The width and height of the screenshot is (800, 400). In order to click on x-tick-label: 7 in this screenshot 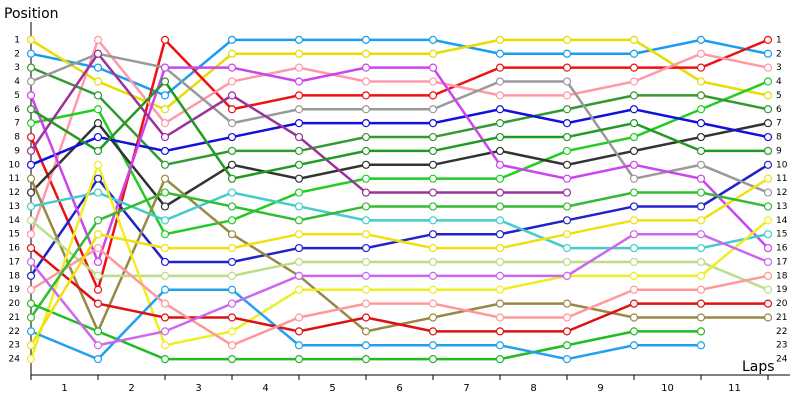, I will do `click(466, 388)`.